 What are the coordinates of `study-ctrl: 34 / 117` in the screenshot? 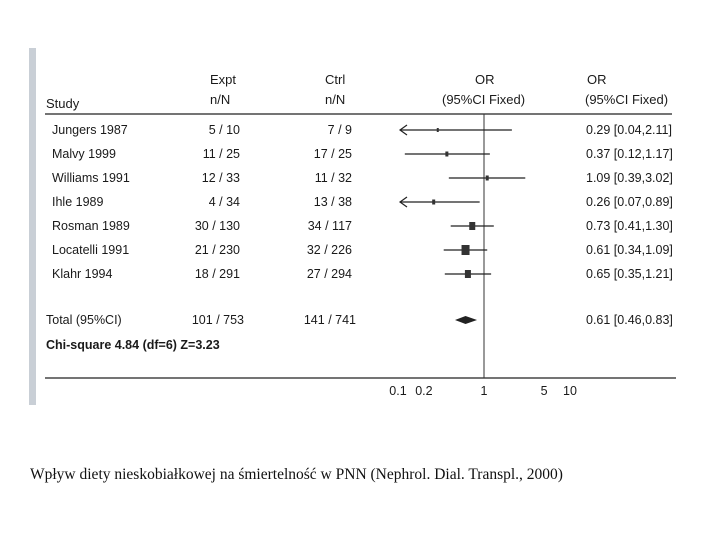 It's located at (330, 226).